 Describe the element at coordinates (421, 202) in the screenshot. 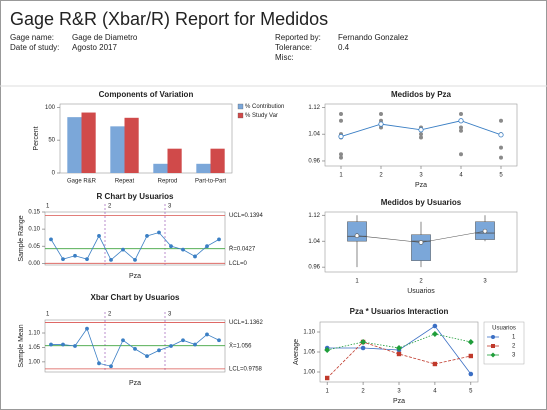

I see `chart-title: Medidos by Usuarios` at that location.